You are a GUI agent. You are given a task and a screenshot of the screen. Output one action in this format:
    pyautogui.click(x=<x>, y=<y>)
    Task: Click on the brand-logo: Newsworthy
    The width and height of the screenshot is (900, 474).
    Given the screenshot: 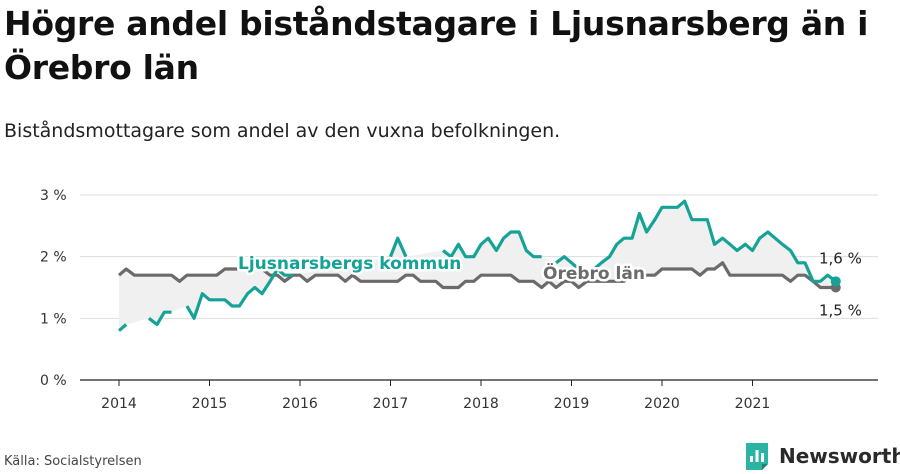 What is the action you would take?
    pyautogui.click(x=822, y=456)
    